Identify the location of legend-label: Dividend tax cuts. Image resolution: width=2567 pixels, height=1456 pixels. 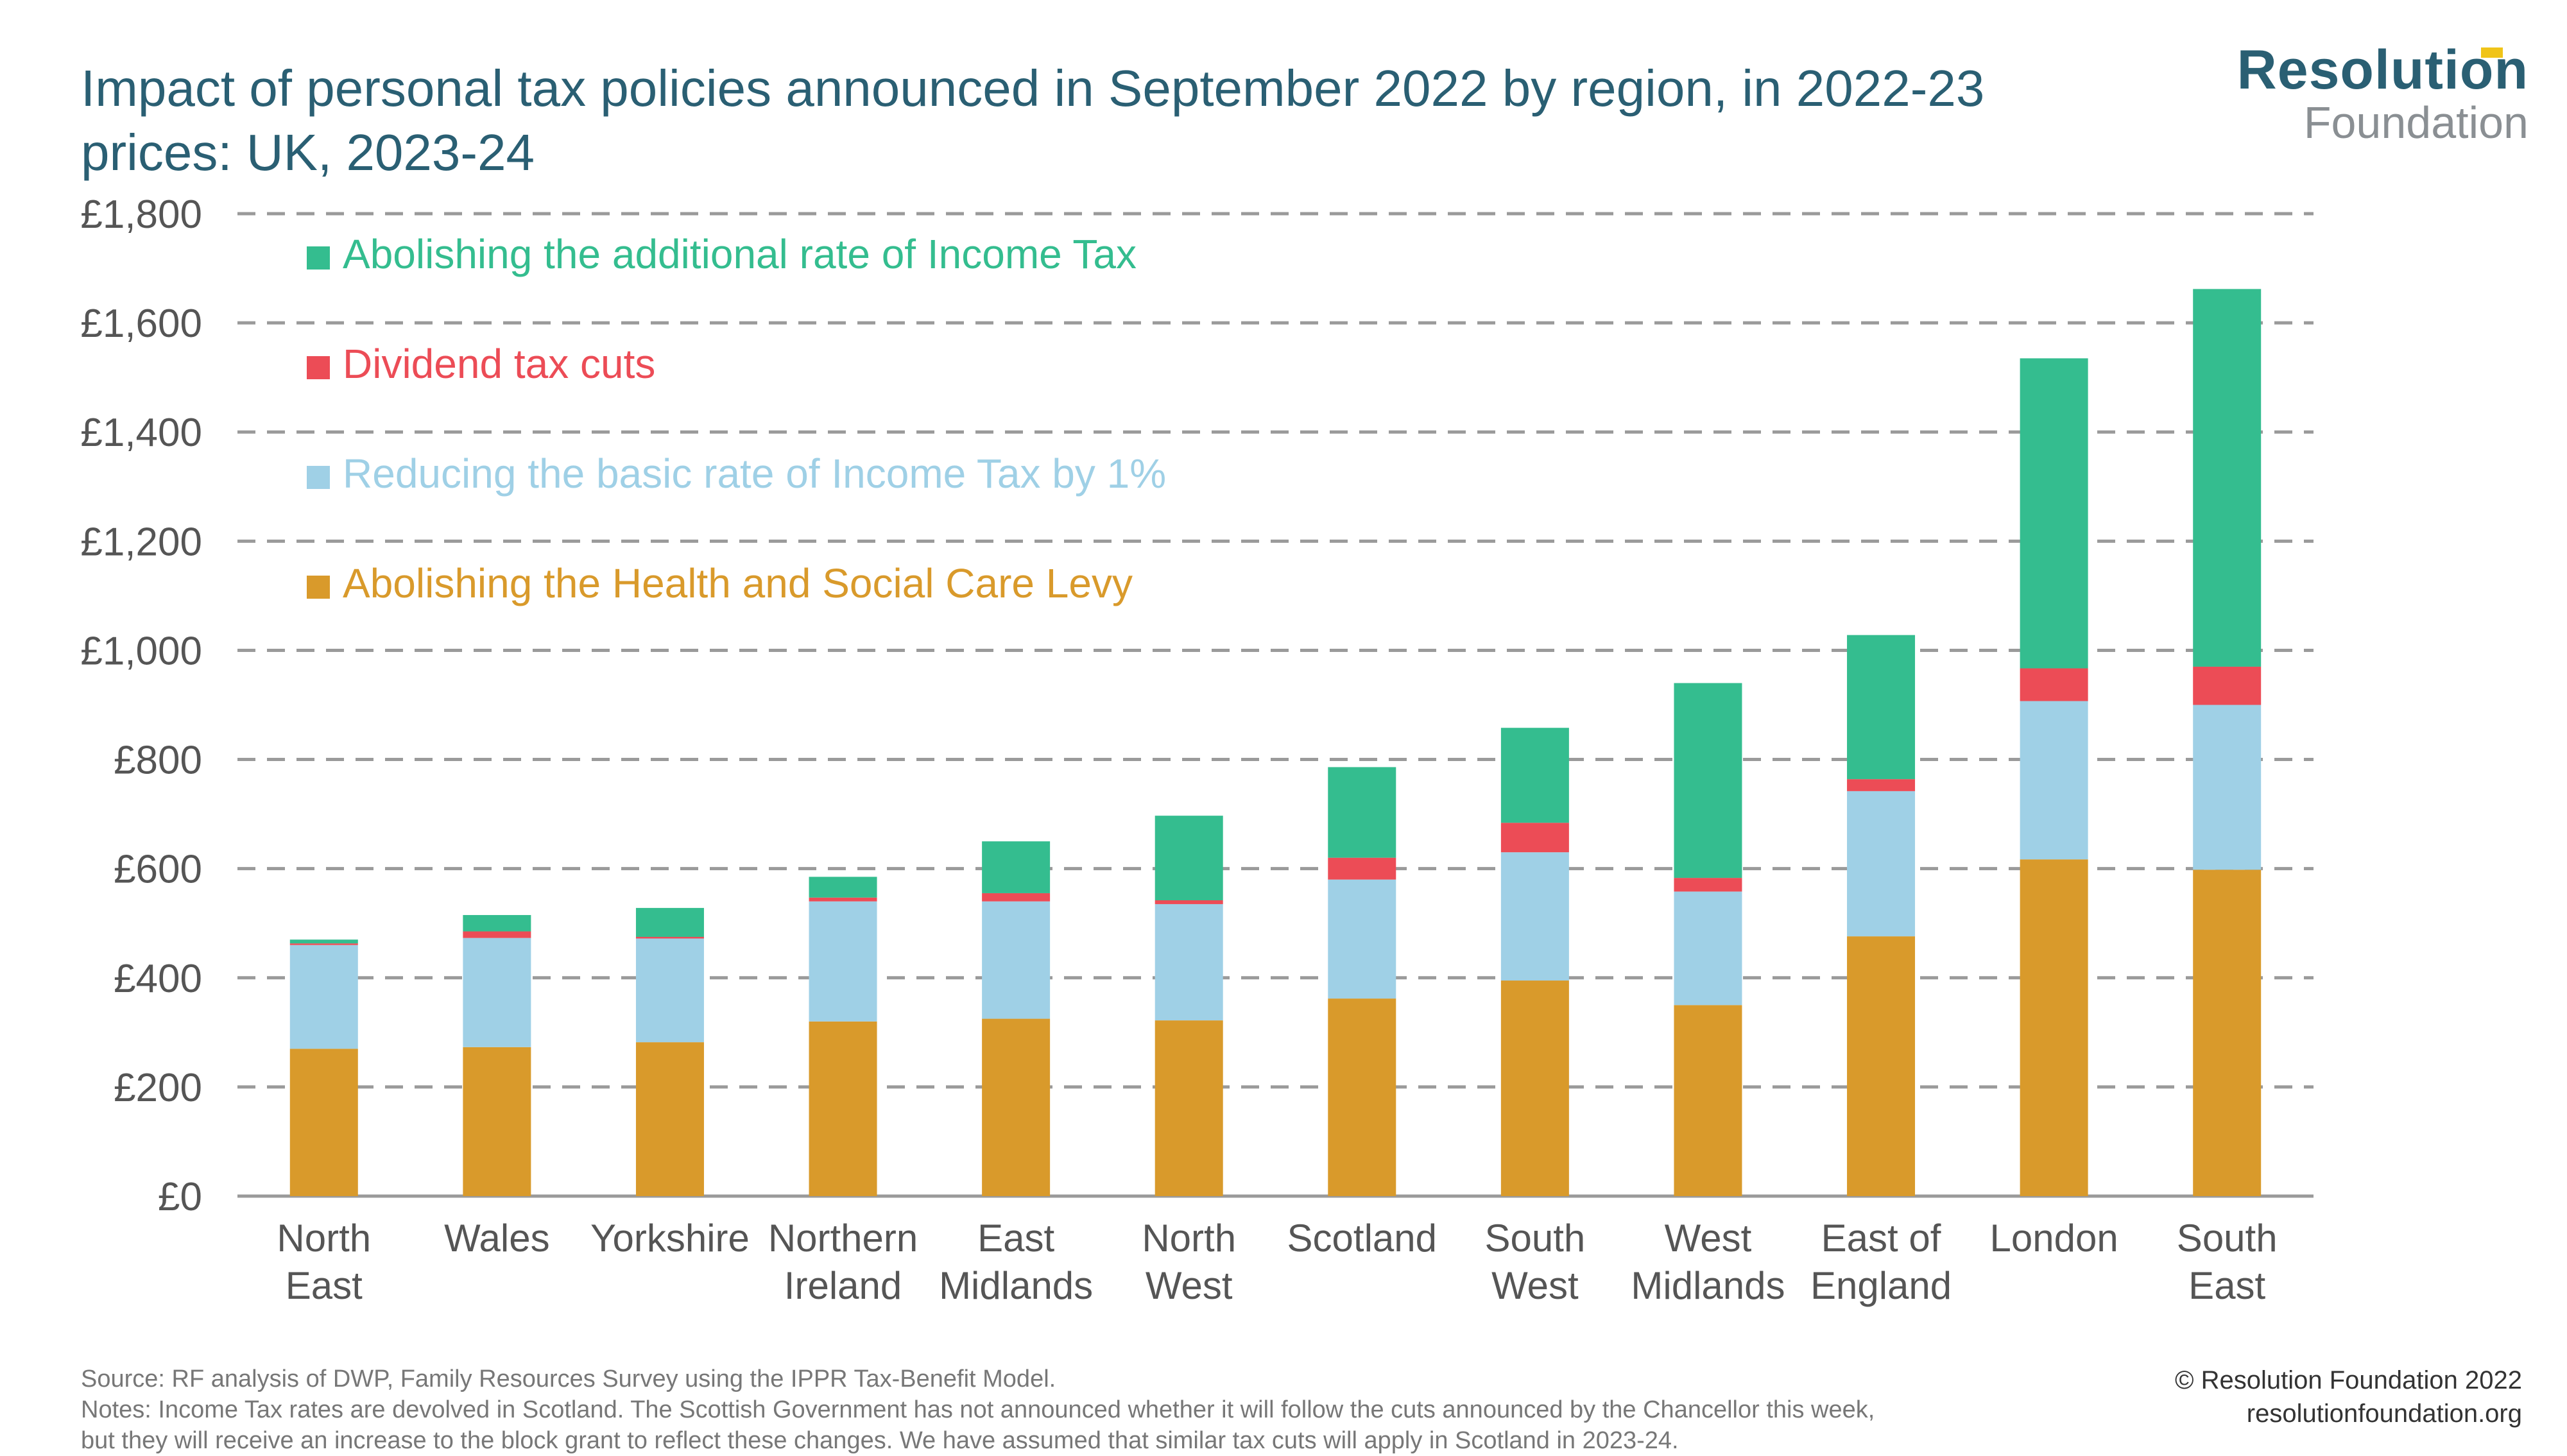
(499, 364).